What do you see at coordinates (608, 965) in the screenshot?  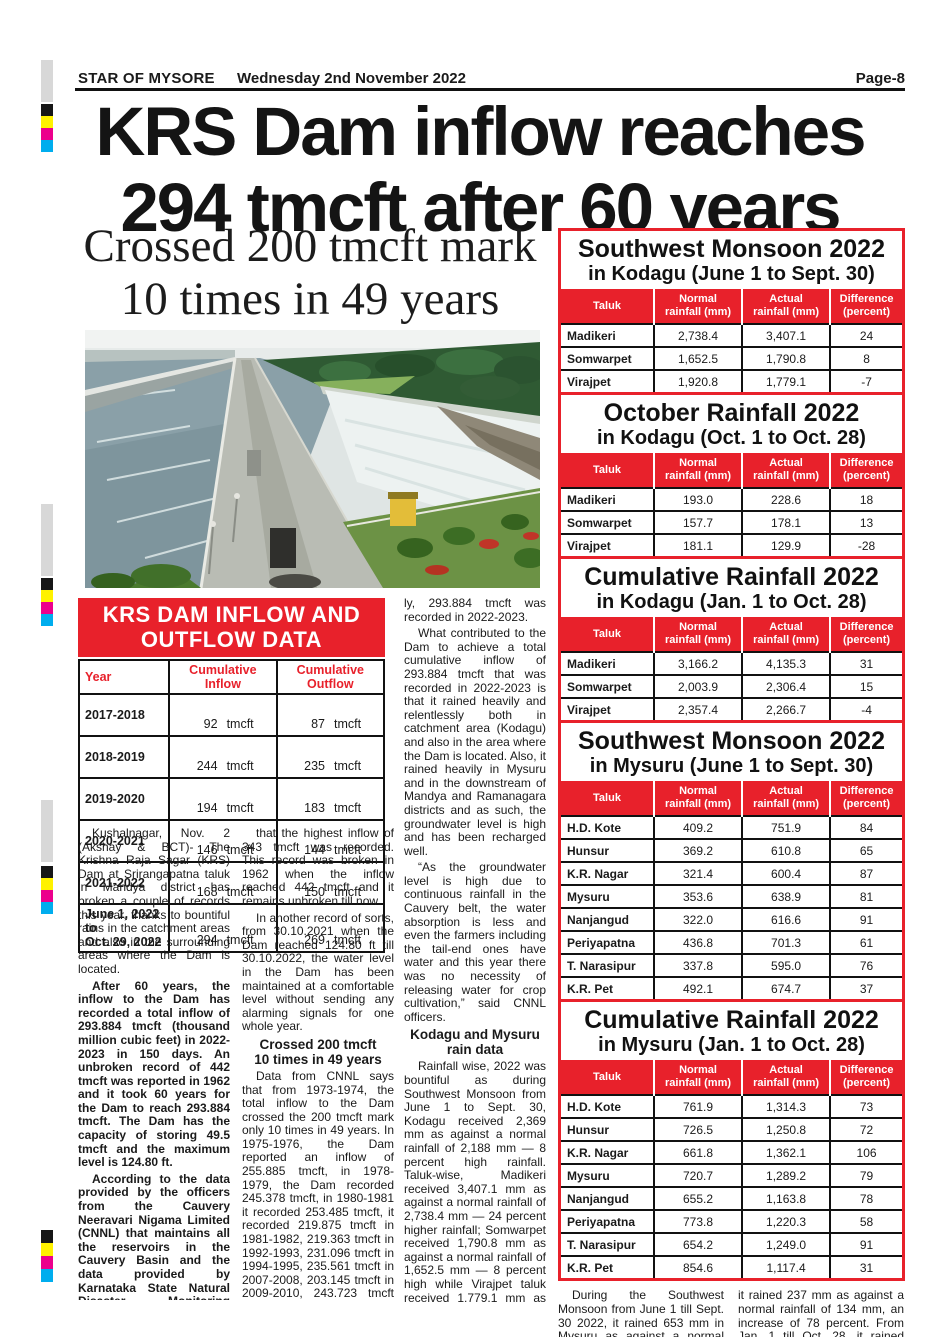 I see `cell-taluk: T. Narasipur` at bounding box center [608, 965].